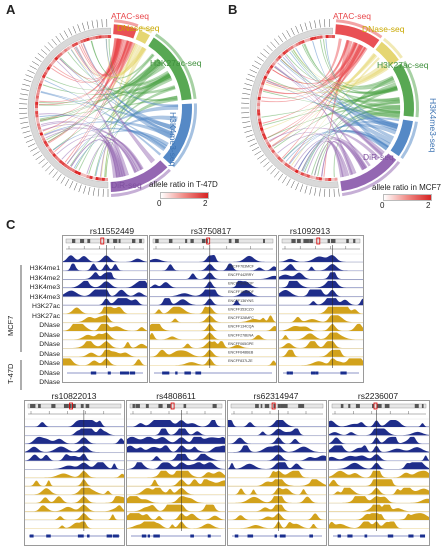 This screenshot has width=442, height=550. What do you see at coordinates (11, 9) in the screenshot?
I see `panel-a-letter: A` at bounding box center [11, 9].